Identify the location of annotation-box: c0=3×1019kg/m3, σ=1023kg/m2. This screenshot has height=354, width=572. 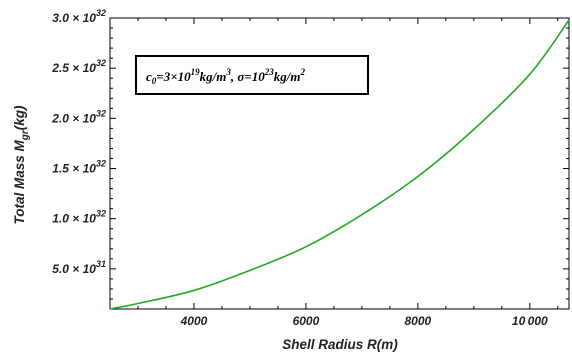
(252, 75).